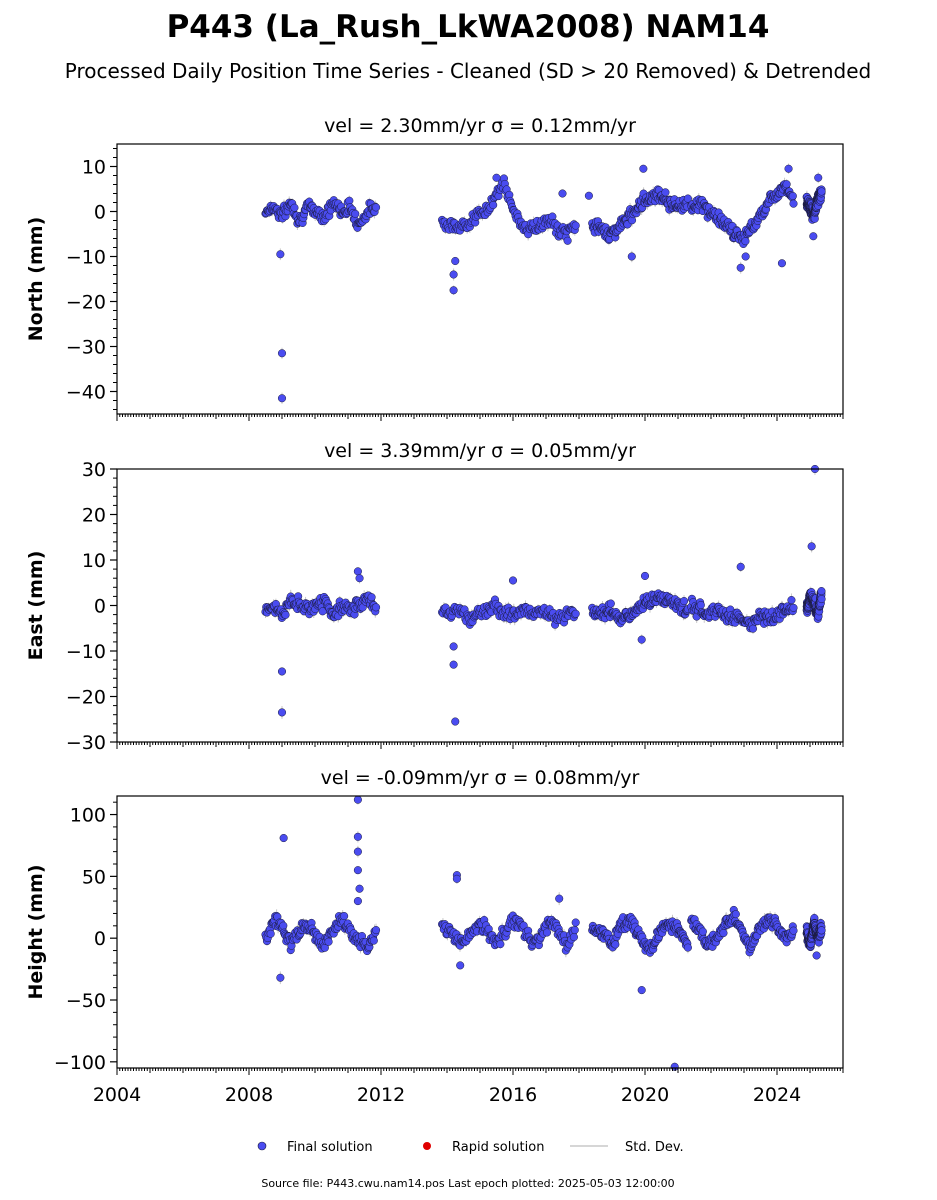 Image resolution: width=937 pixels, height=1200 pixels. What do you see at coordinates (36, 931) in the screenshot?
I see `y-axis-label: Height (mm)` at bounding box center [36, 931].